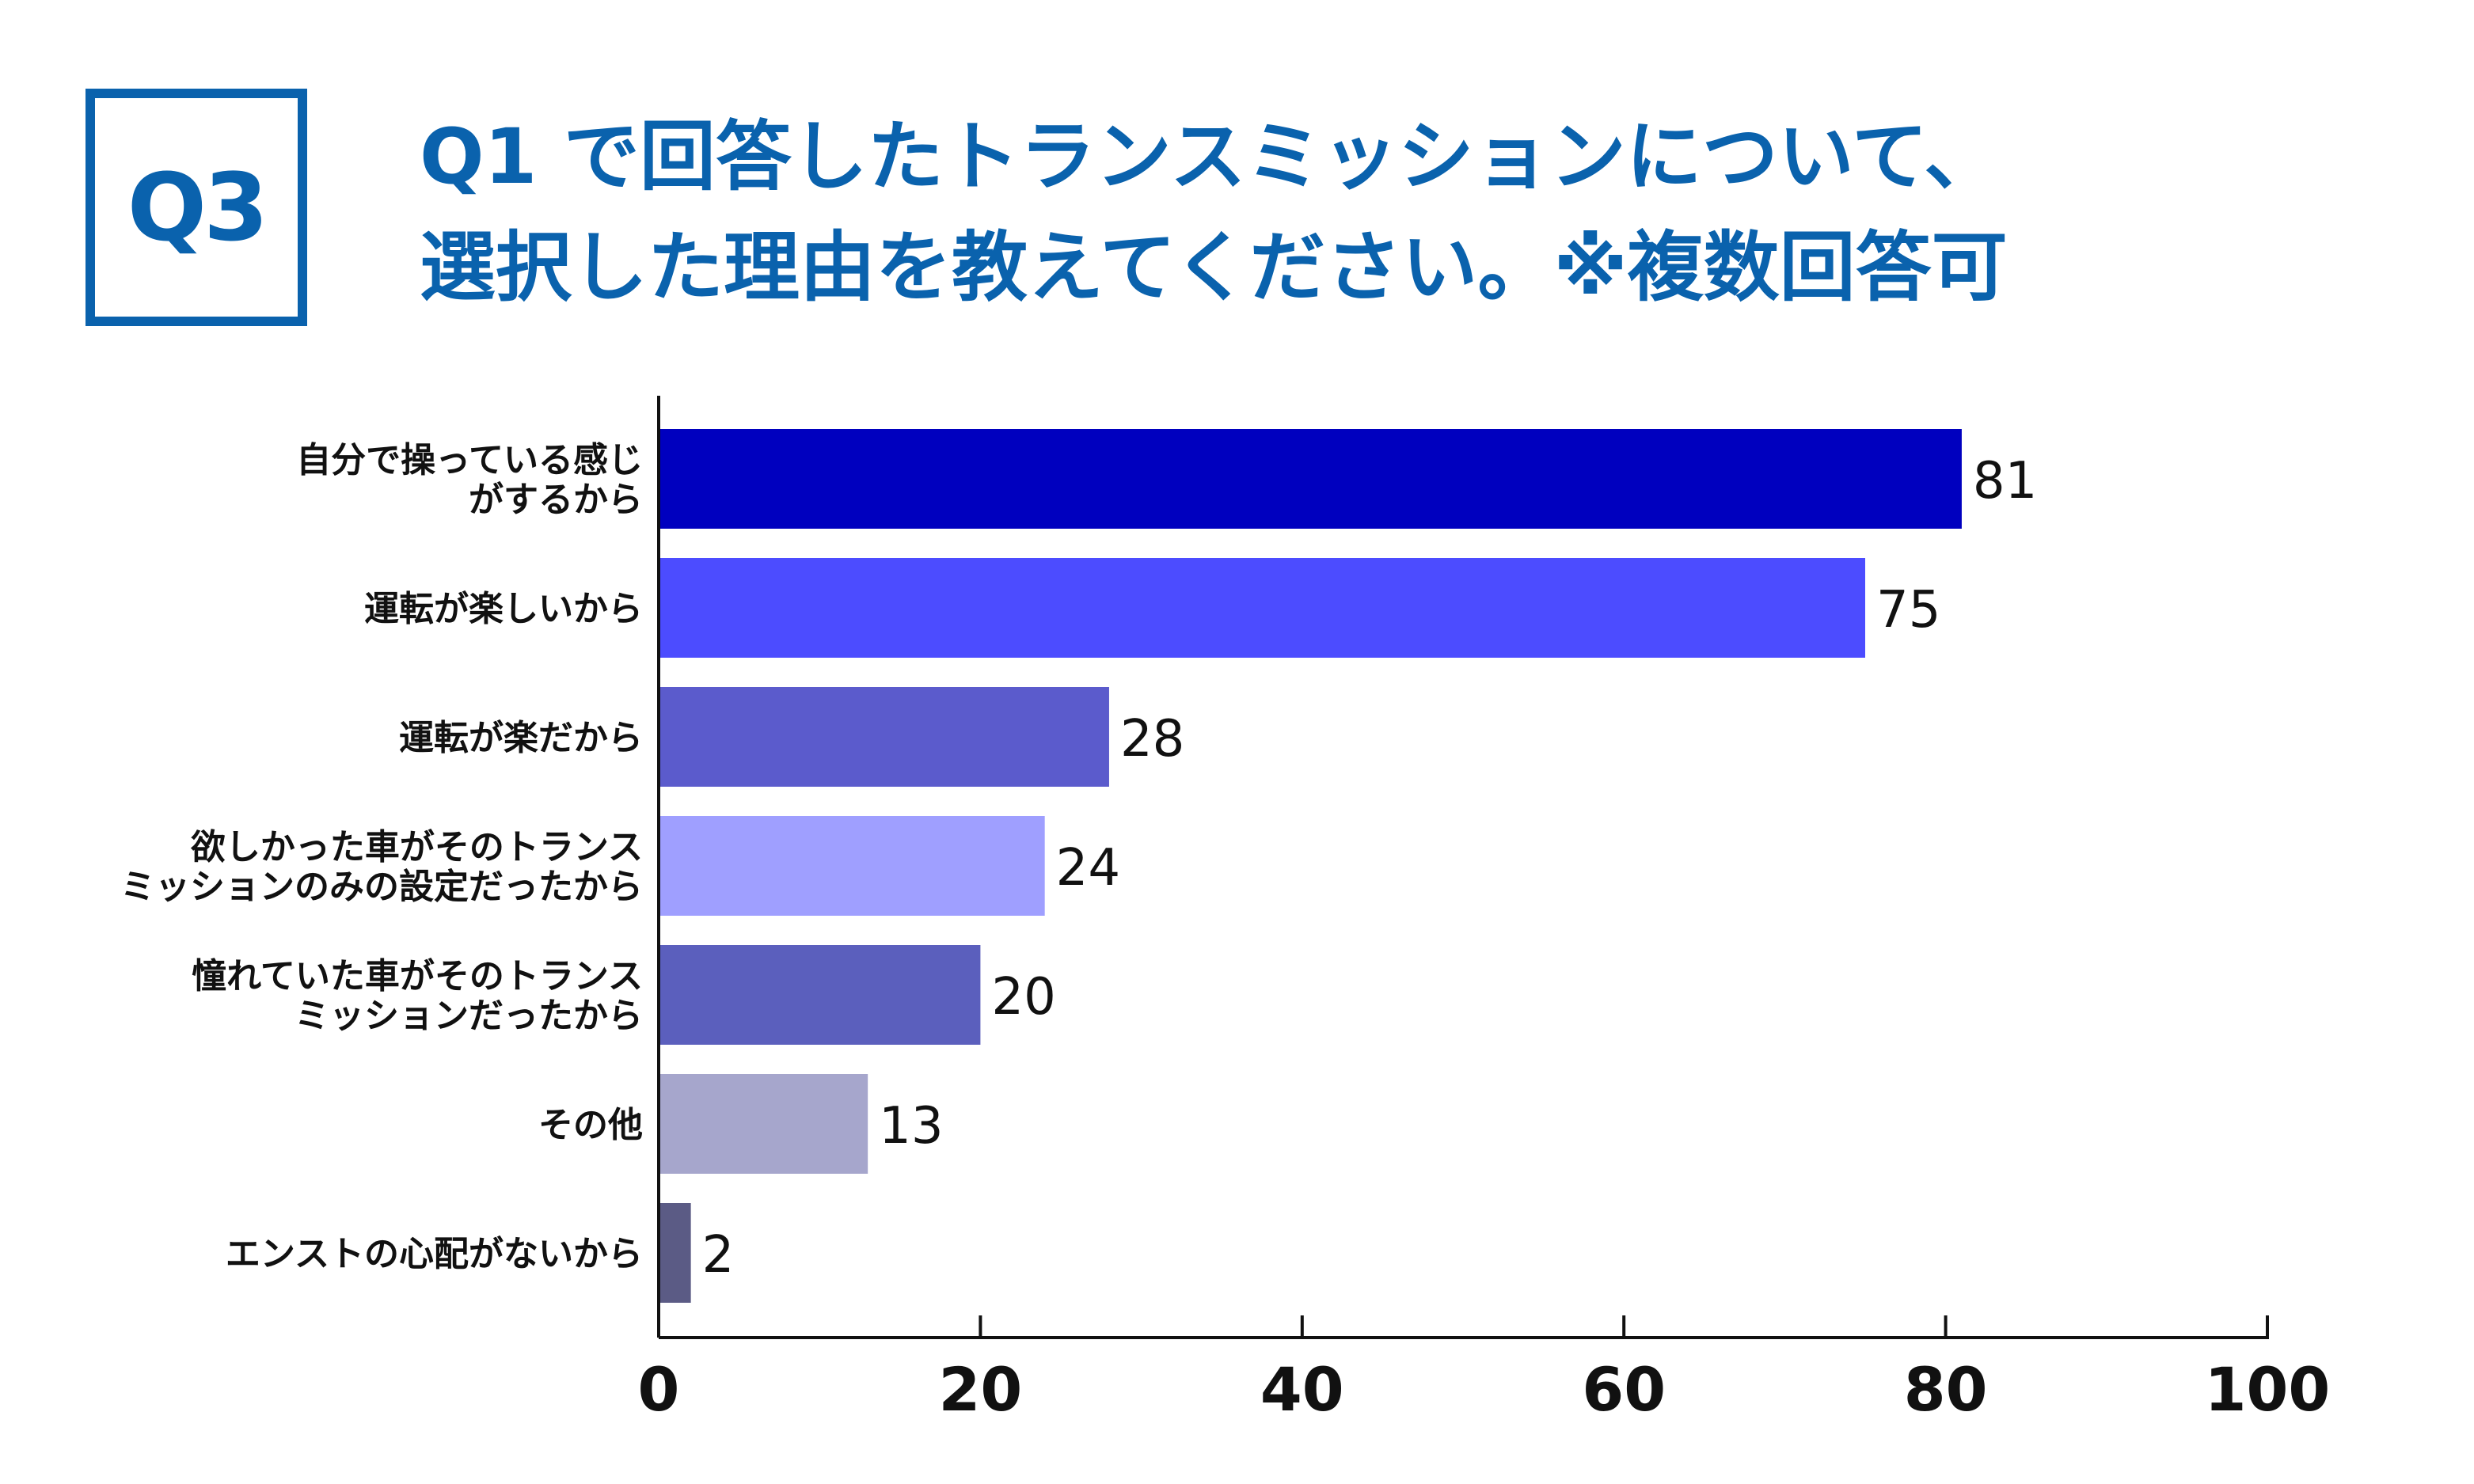 The height and width of the screenshot is (1484, 2474). I want to click on category-label: その他, so click(591, 1125).